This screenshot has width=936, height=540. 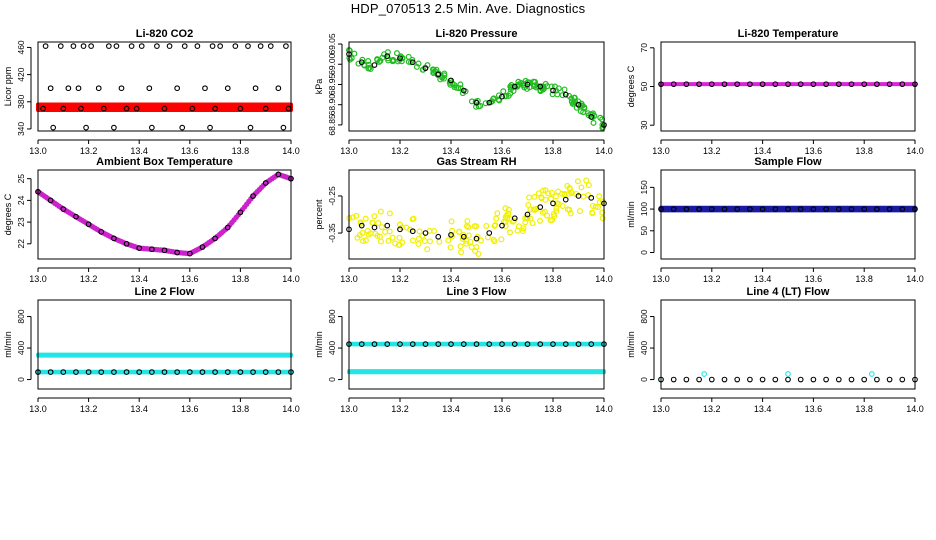 I want to click on series-raw-low, so click(x=164, y=372).